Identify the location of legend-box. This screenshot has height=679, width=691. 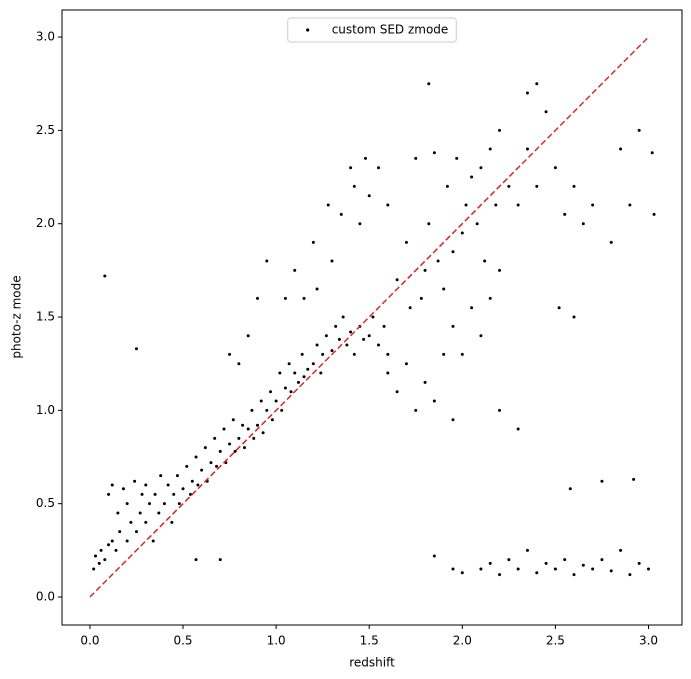
(372, 30).